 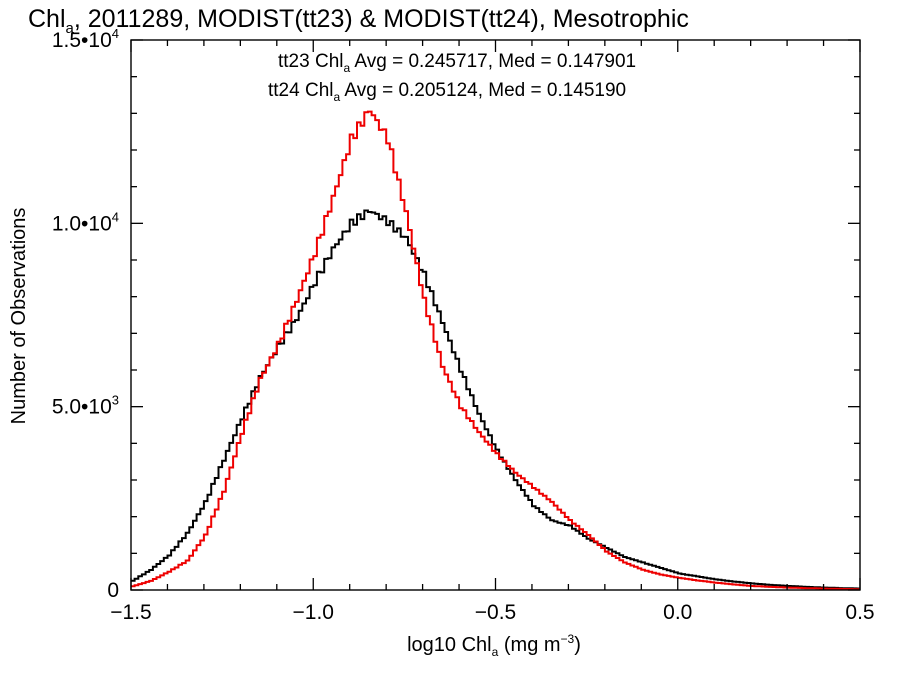 What do you see at coordinates (495, 612) in the screenshot?
I see `x-tick-label: −0.5` at bounding box center [495, 612].